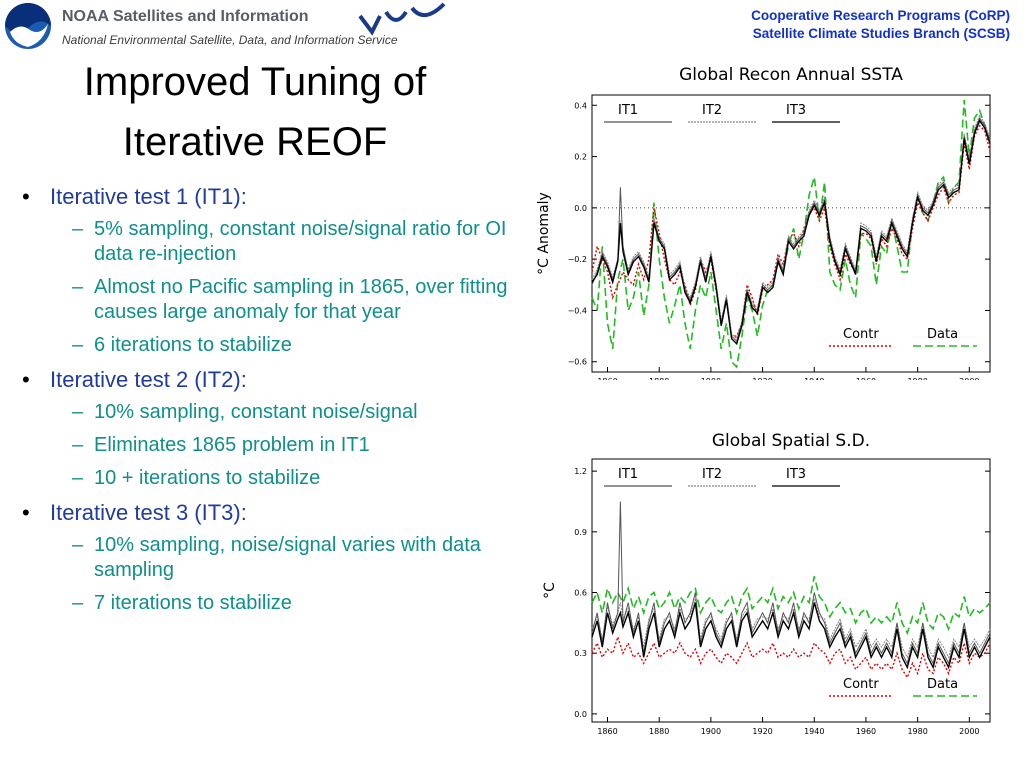 The height and width of the screenshot is (768, 1024). What do you see at coordinates (791, 441) in the screenshot?
I see `chart-title: Global Spatial S.D.` at bounding box center [791, 441].